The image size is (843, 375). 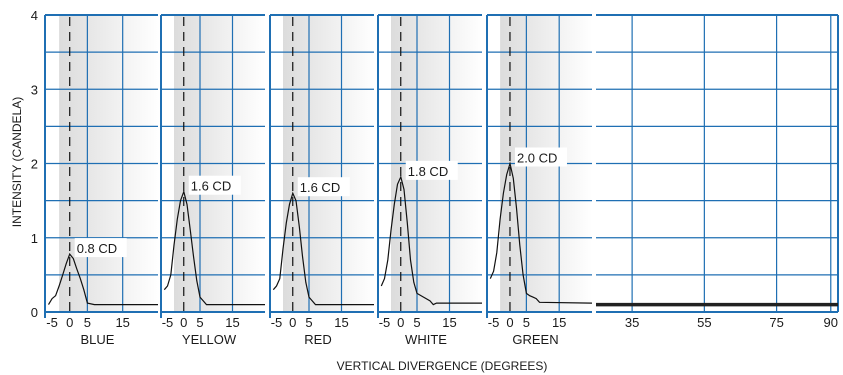 What do you see at coordinates (34, 238) in the screenshot?
I see `y-tick-label: 1` at bounding box center [34, 238].